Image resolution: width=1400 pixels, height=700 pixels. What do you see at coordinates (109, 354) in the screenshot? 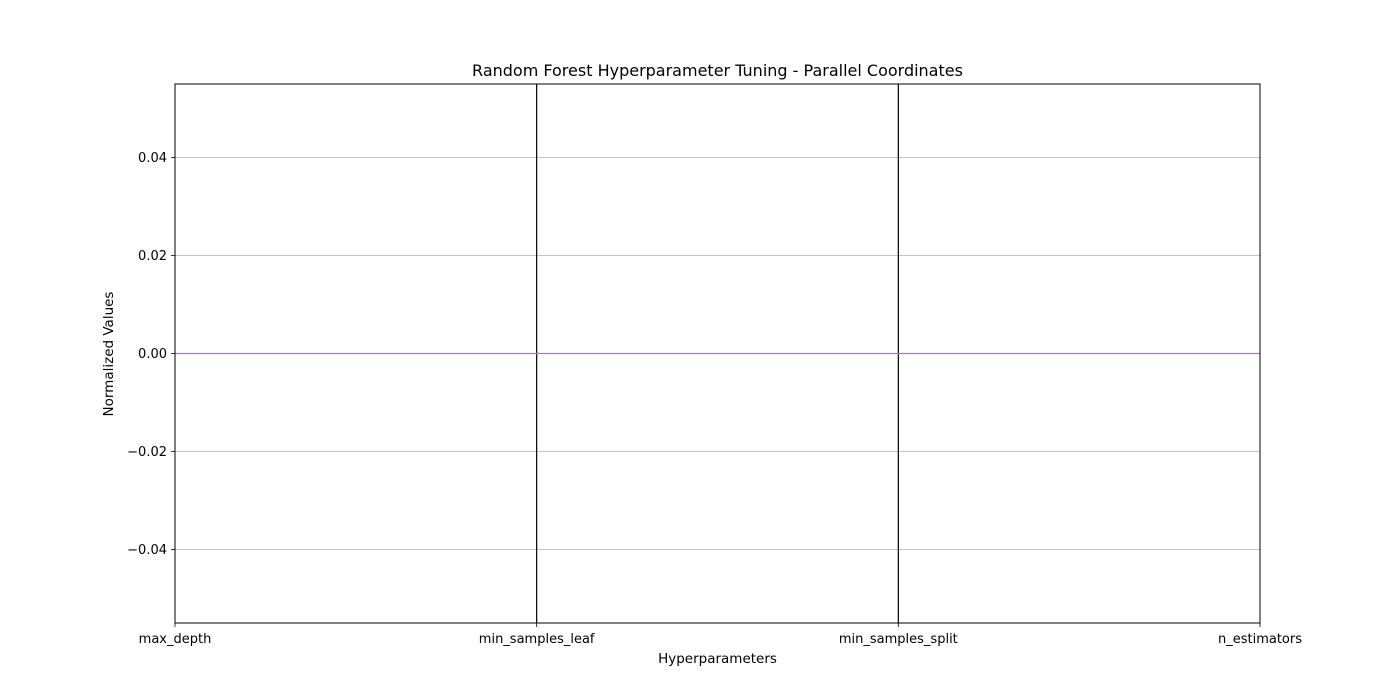
I see `y-axis-label: Normalized Values` at bounding box center [109, 354].